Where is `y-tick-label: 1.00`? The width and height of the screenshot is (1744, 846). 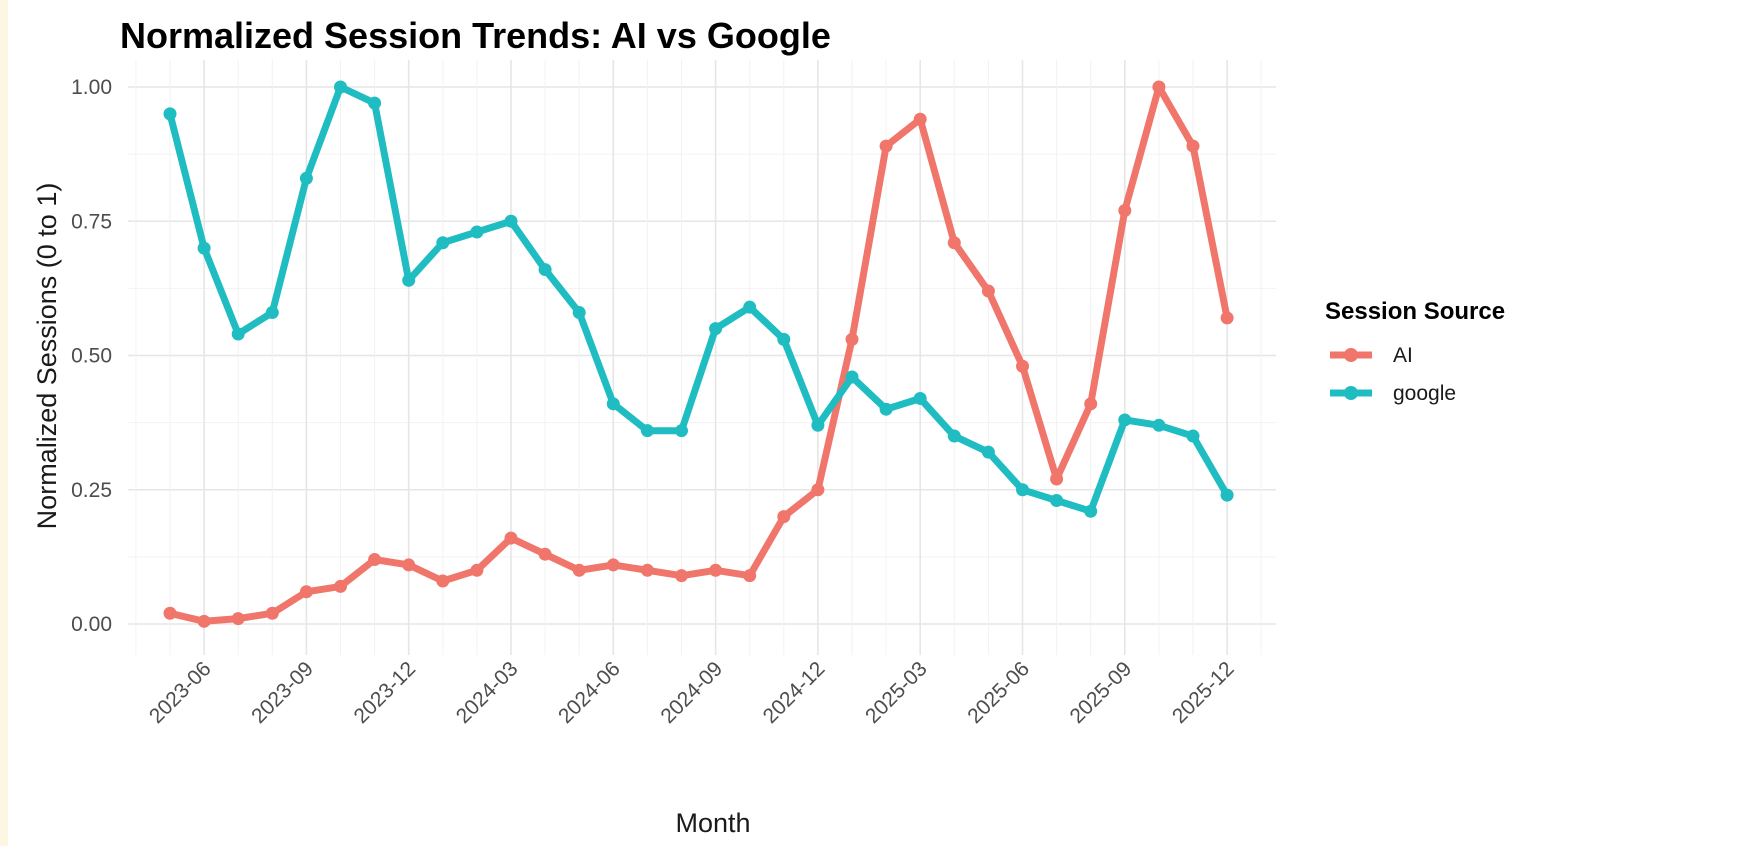 y-tick-label: 1.00 is located at coordinates (91, 87).